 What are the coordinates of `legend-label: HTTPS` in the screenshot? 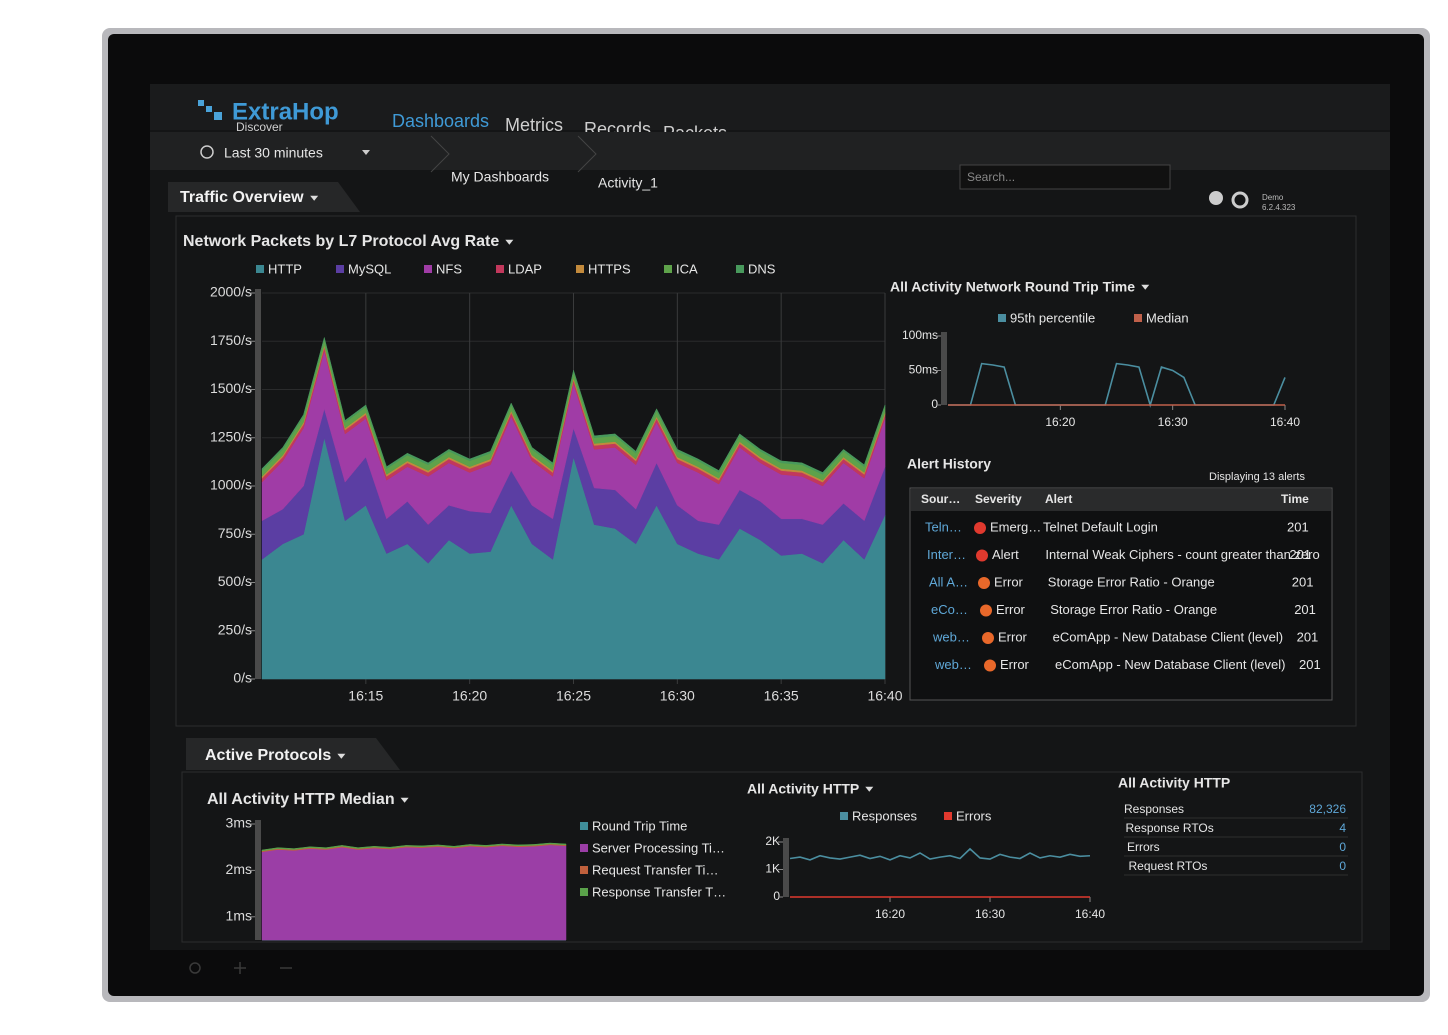 It's located at (609, 268).